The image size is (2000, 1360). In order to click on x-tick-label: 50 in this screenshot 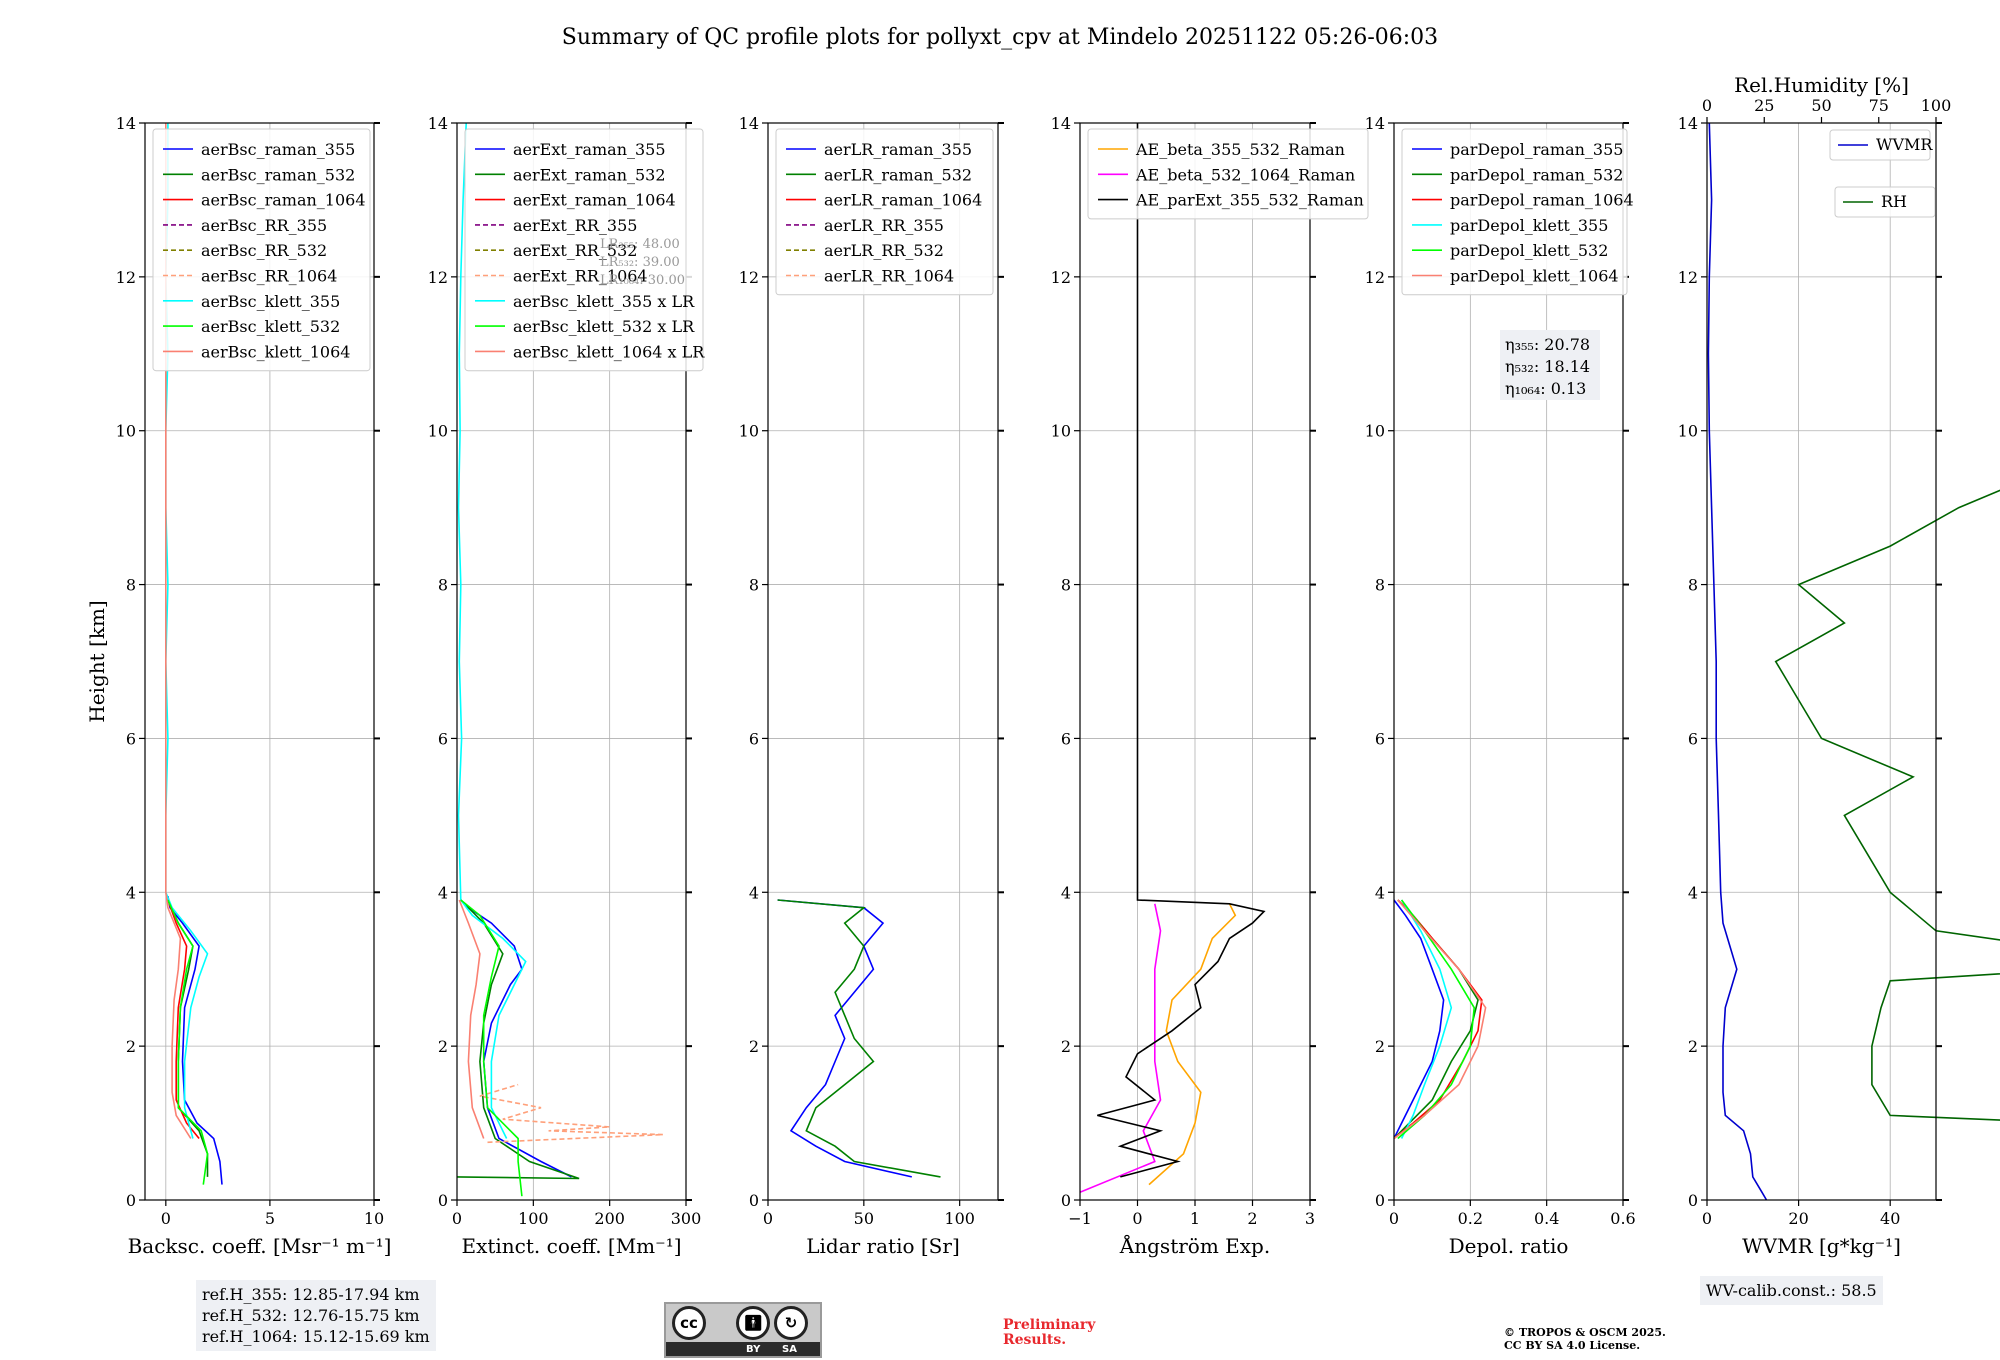, I will do `click(864, 1218)`.